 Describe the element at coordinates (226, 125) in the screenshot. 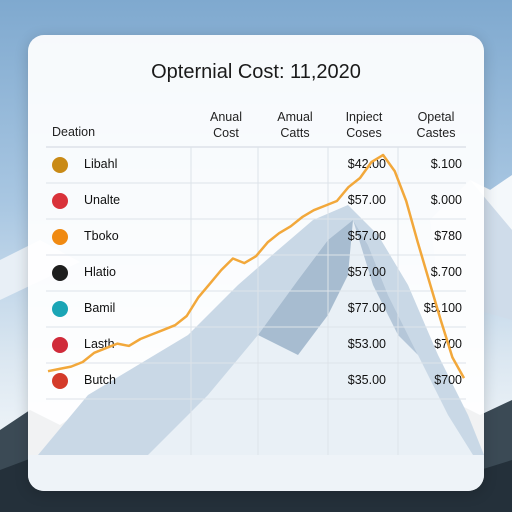

I see `column-header-anual-cost: Anual Cost` at that location.